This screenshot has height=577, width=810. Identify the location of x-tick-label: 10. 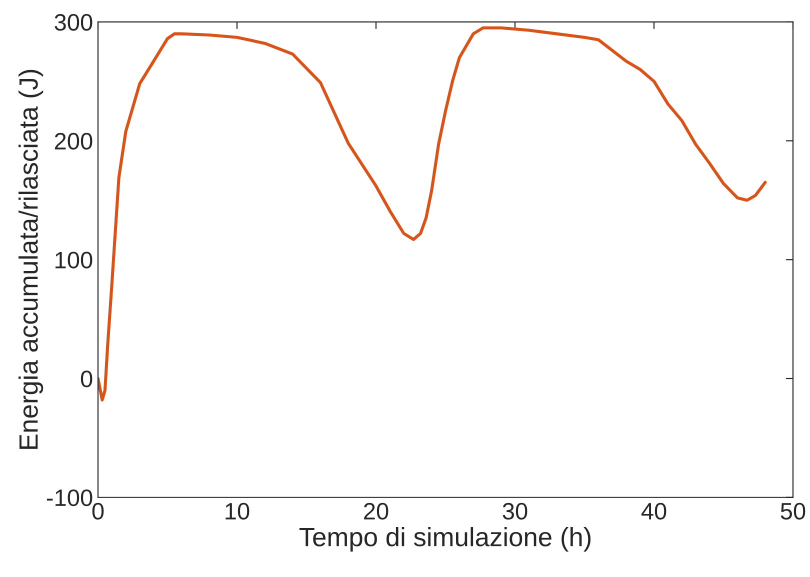
(238, 511).